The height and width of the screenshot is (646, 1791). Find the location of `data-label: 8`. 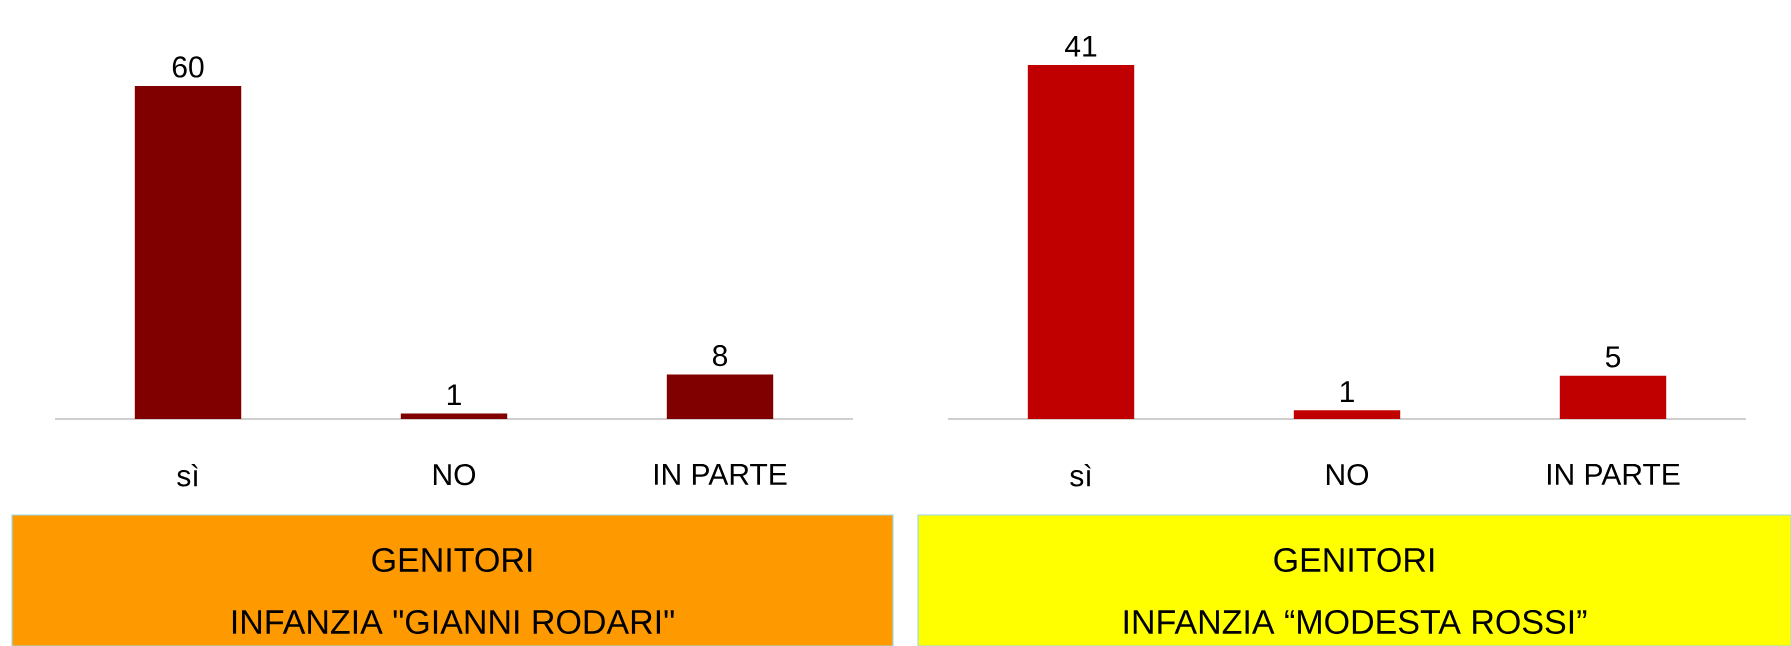

data-label: 8 is located at coordinates (720, 355).